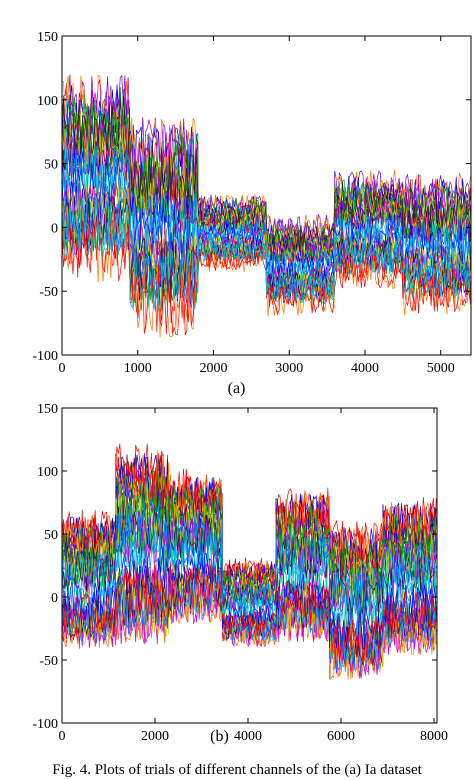 This screenshot has width=474, height=780. Describe the element at coordinates (441, 368) in the screenshot. I see `x-tick-label: 5000` at that location.